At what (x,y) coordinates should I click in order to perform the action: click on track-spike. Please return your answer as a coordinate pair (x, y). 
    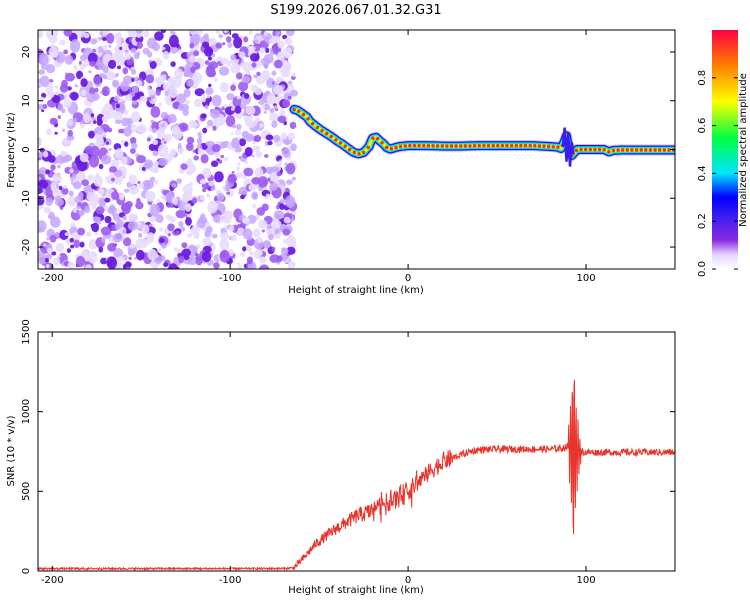
    Looking at the image, I should click on (568, 147).